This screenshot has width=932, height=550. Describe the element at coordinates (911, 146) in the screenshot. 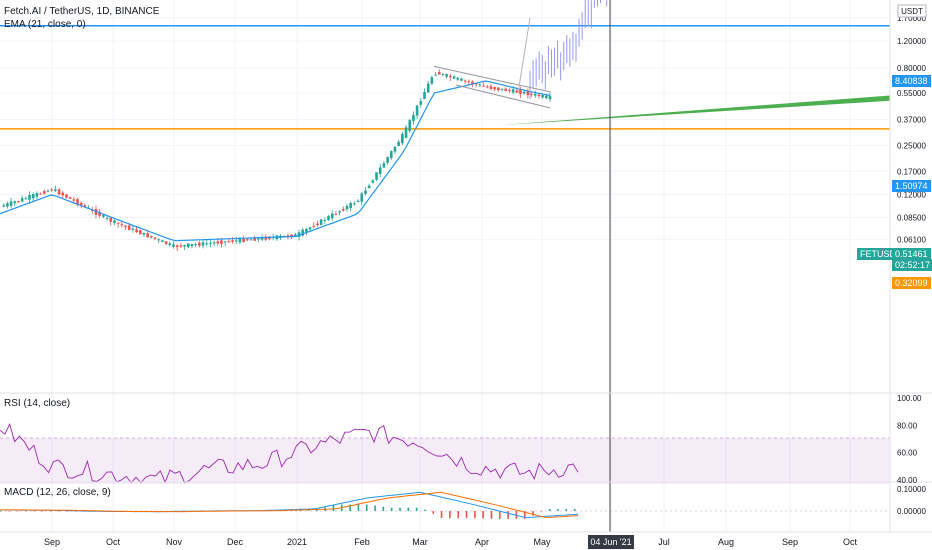

I see `price-tick-label: 0.25000` at that location.